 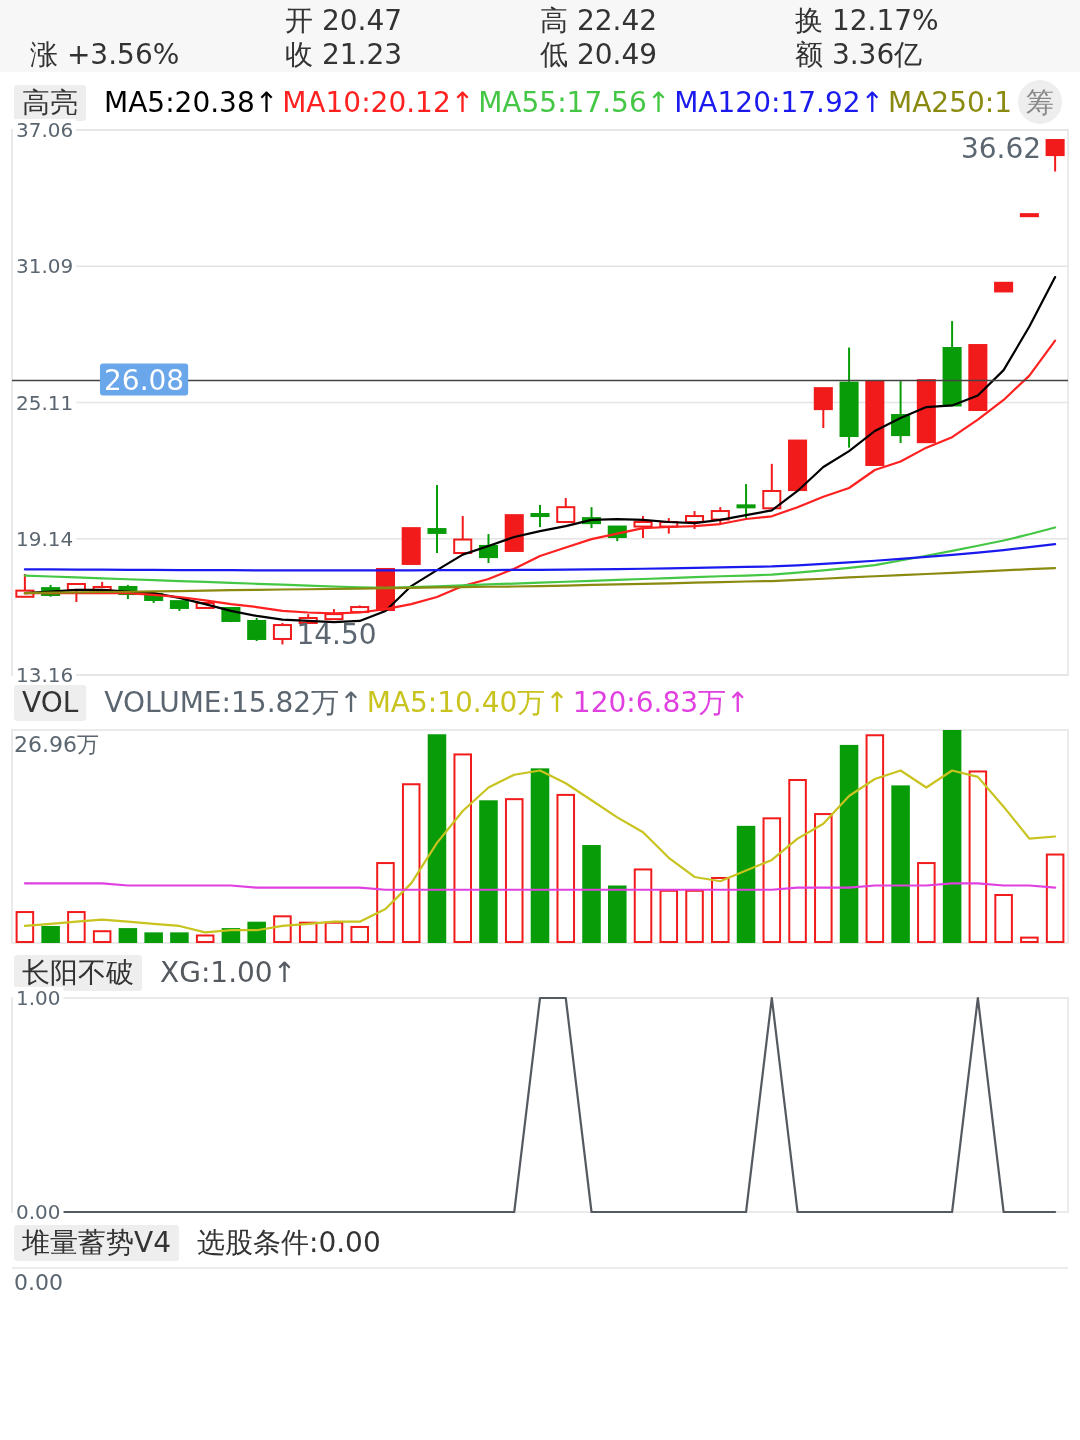 What do you see at coordinates (78, 972) in the screenshot?
I see `chart-title: 长阳不破` at bounding box center [78, 972].